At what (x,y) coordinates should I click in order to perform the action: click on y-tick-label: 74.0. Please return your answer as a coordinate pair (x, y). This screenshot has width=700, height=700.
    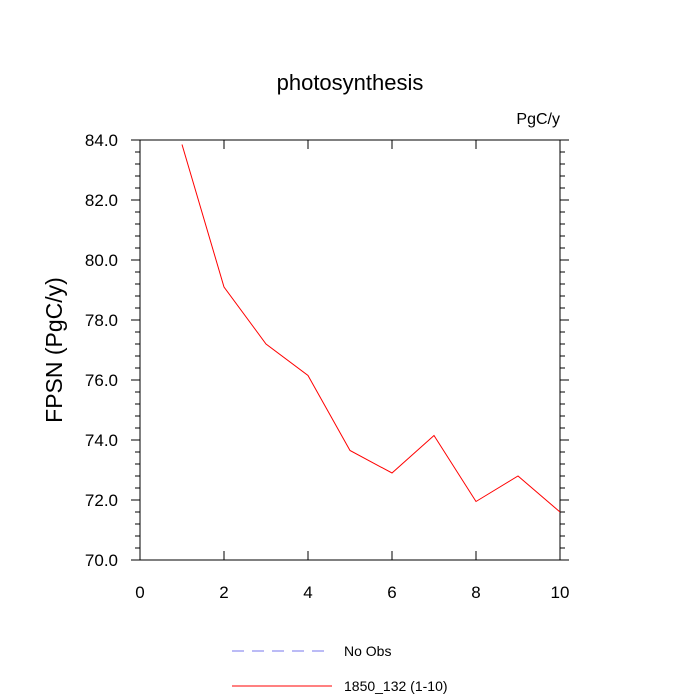
    Looking at the image, I should click on (101, 440).